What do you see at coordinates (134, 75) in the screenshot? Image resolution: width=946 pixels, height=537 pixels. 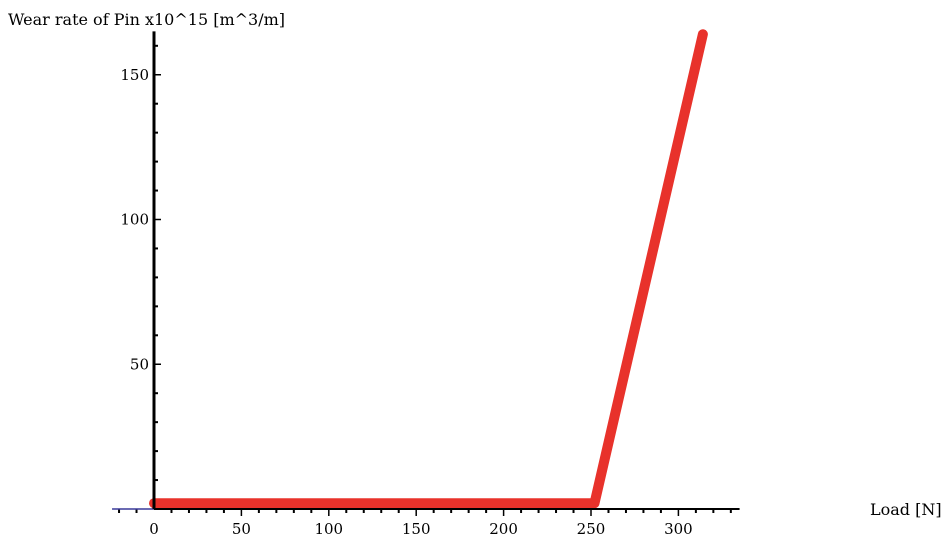 I see `y-tick-label: 150` at bounding box center [134, 75].